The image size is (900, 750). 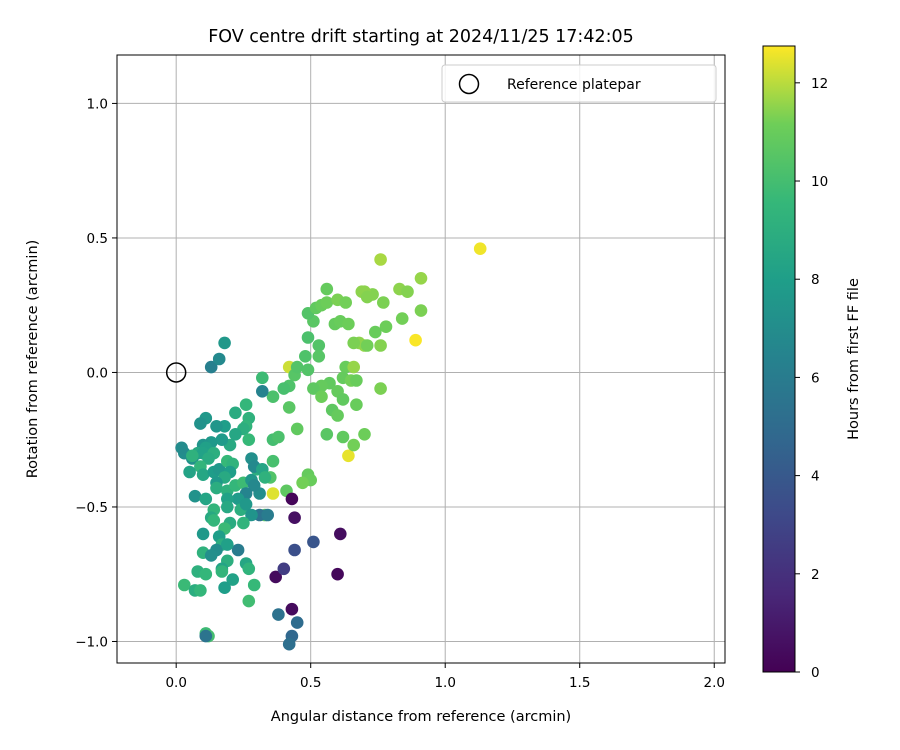 I want to click on y-tick-label: 0.0, so click(x=97, y=373).